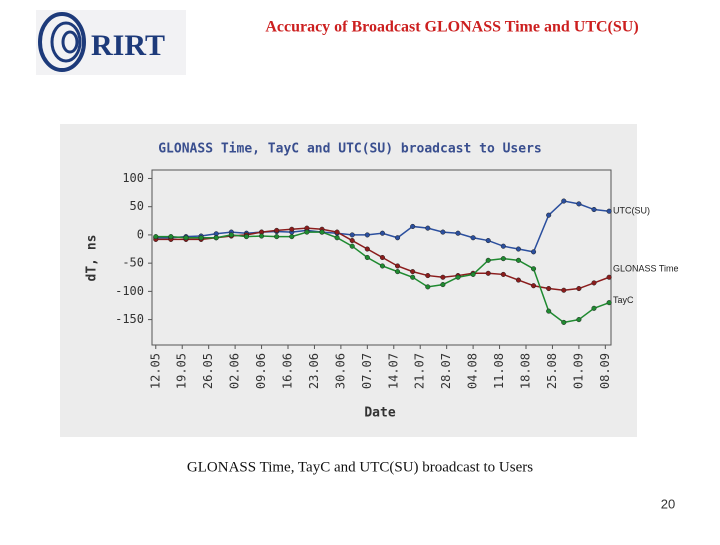  Describe the element at coordinates (473, 371) in the screenshot. I see `x-tick-label: 04.08` at that location.